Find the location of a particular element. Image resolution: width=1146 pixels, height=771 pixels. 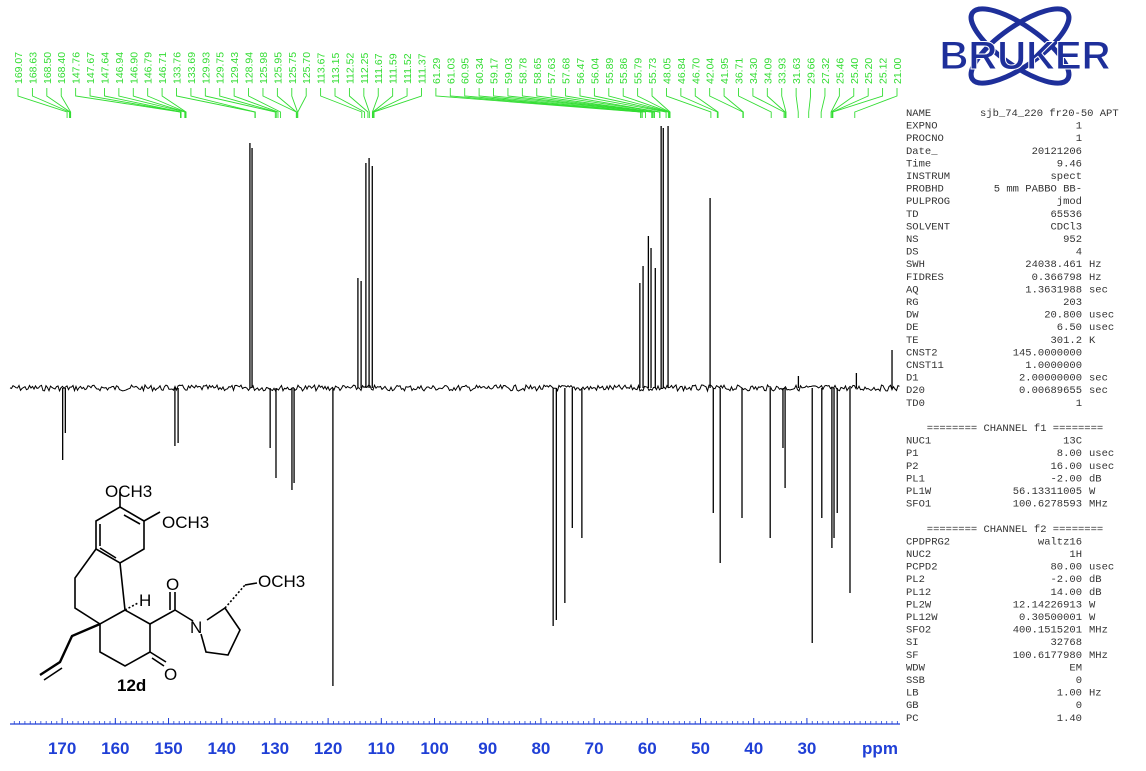

parameter-key: D1 is located at coordinates (912, 379).